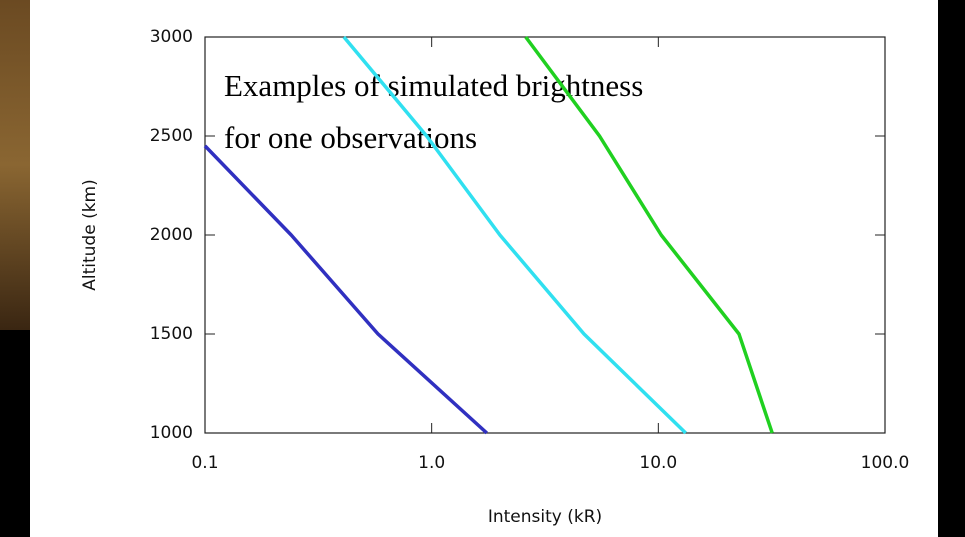 This screenshot has height=537, width=965. I want to click on y-tick-label: 1500, so click(171, 334).